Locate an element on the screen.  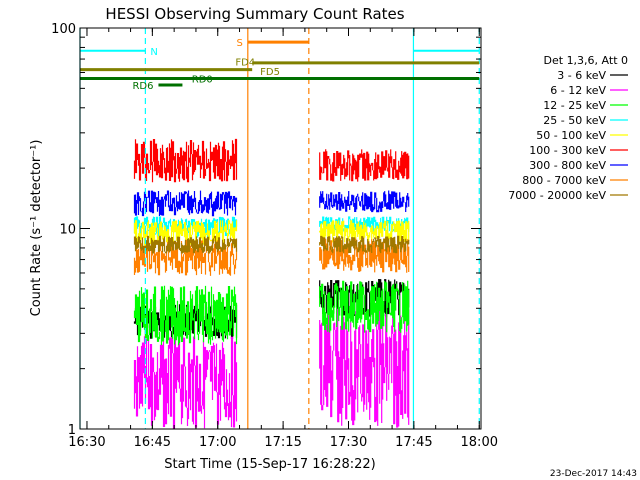
x-tick-label-3: 17:15 is located at coordinates (282, 442).